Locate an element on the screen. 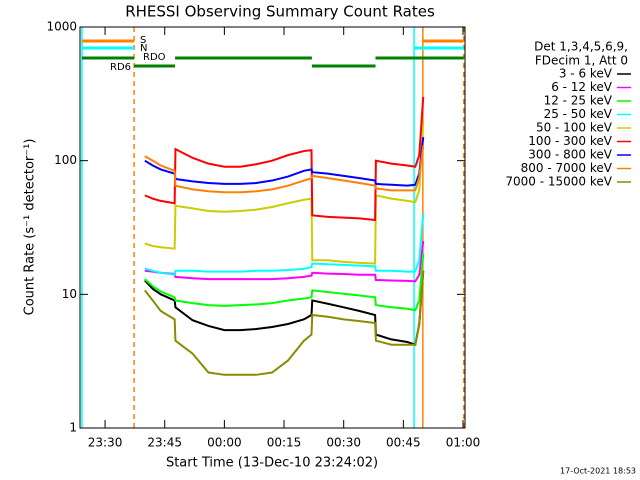 This screenshot has width=640, height=480. legend-label: 3 - 6 keV is located at coordinates (586, 74).